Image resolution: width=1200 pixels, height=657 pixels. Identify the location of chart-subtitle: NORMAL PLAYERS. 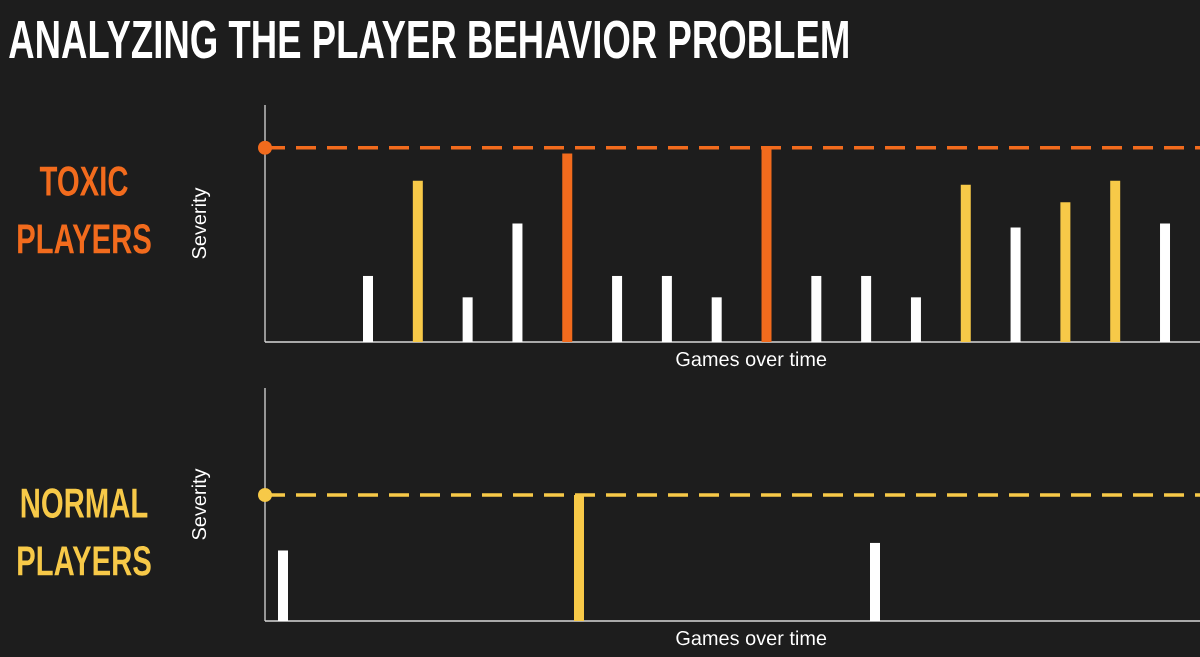
(84, 532).